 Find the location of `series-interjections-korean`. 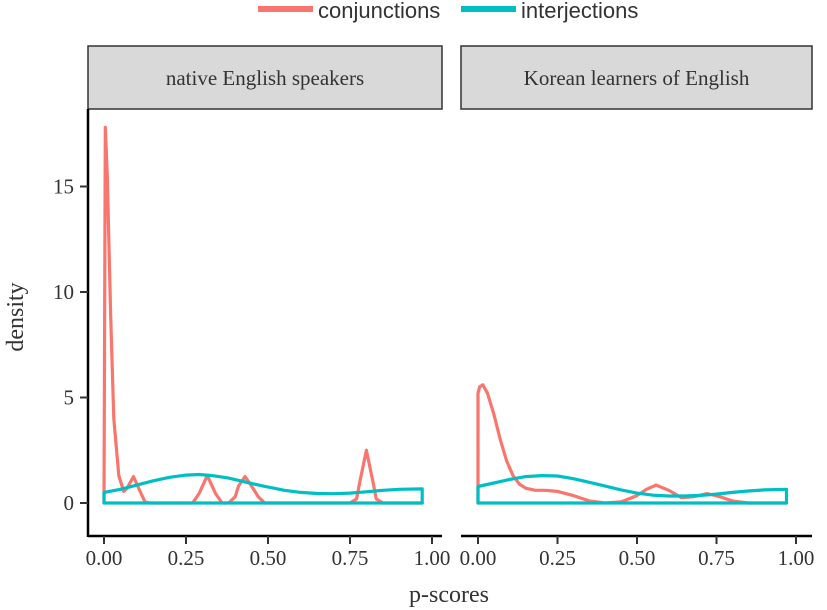

series-interjections-korean is located at coordinates (632, 489).